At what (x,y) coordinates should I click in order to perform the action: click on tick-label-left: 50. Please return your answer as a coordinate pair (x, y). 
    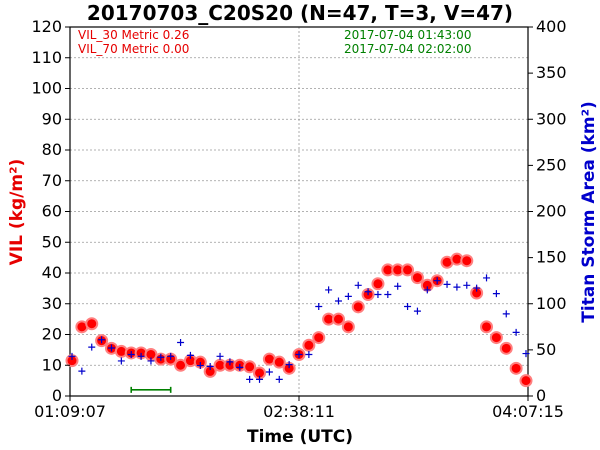
    Looking at the image, I should click on (52, 241).